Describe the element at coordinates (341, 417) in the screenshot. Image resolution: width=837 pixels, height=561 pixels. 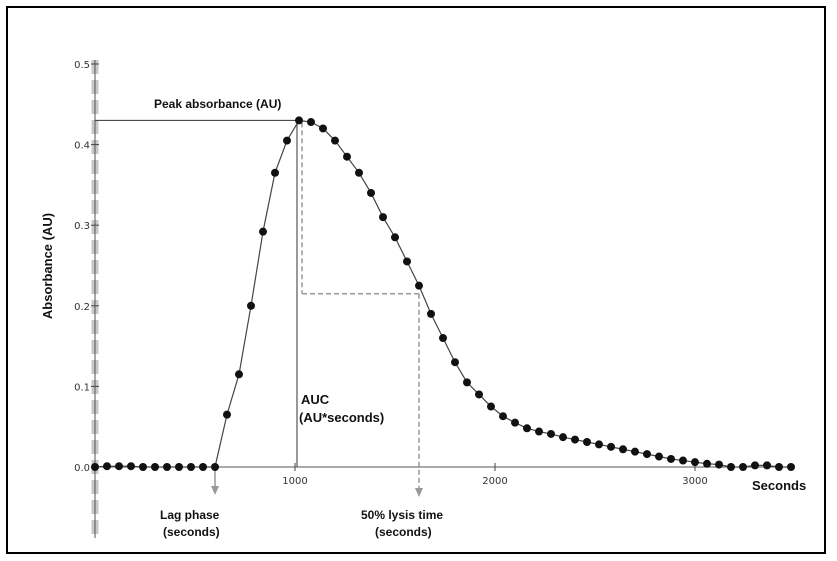
I see `auc-label-line2: (AU*seconds)` at that location.